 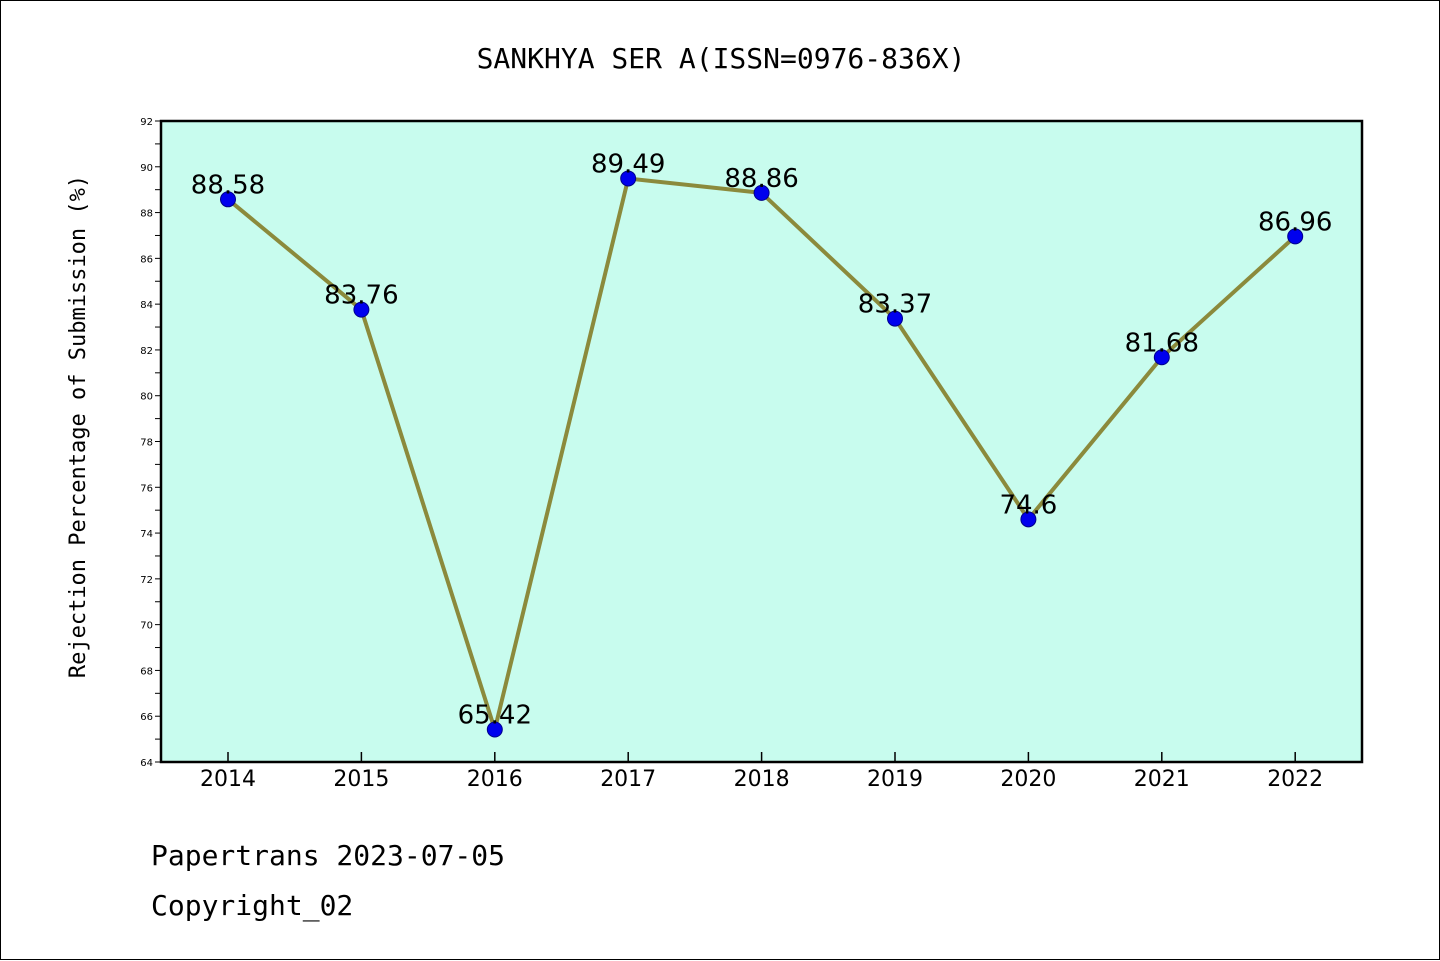 What do you see at coordinates (761, 179) in the screenshot?
I see `data-label-2018: 88.86` at bounding box center [761, 179].